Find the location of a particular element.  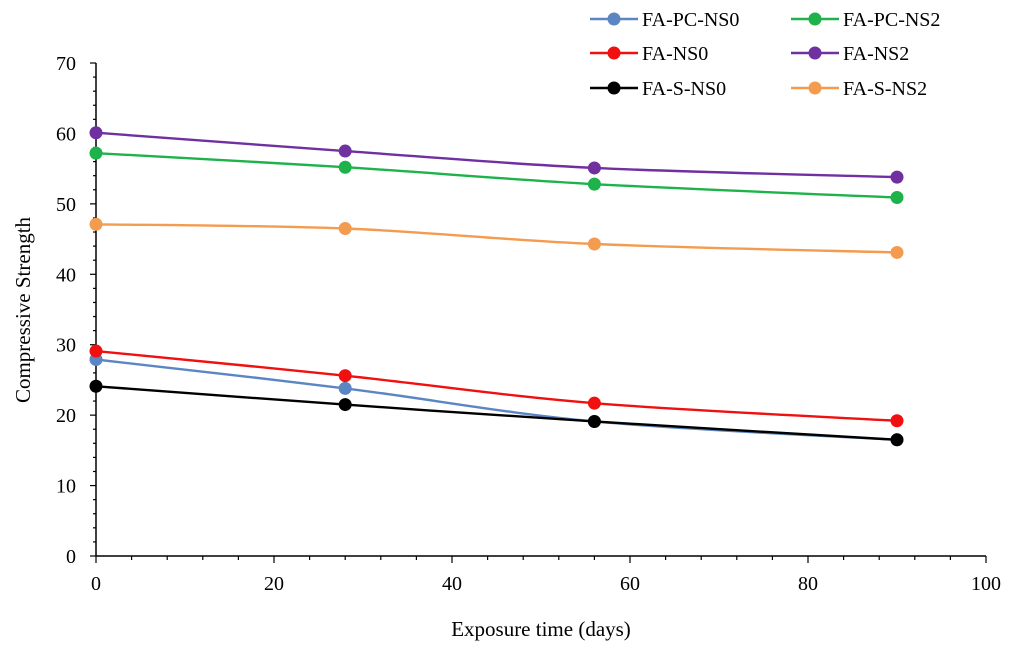

series-fa-ns0 is located at coordinates (496, 386).